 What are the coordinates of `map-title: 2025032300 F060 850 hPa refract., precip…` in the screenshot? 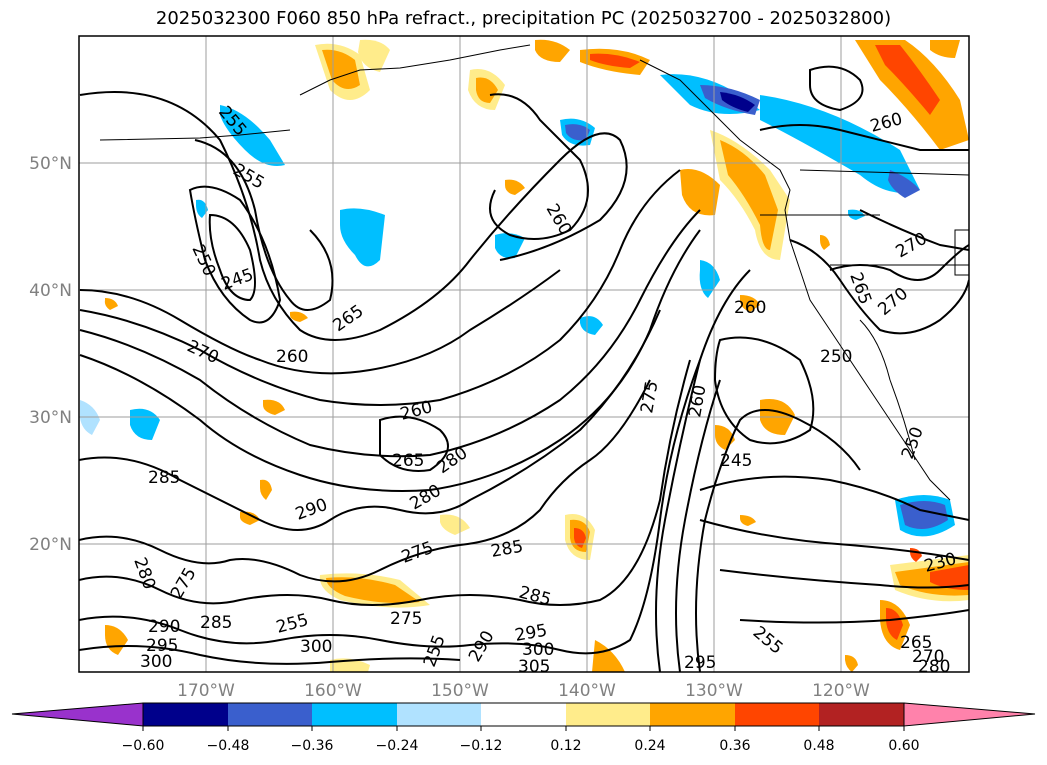 It's located at (523, 18).